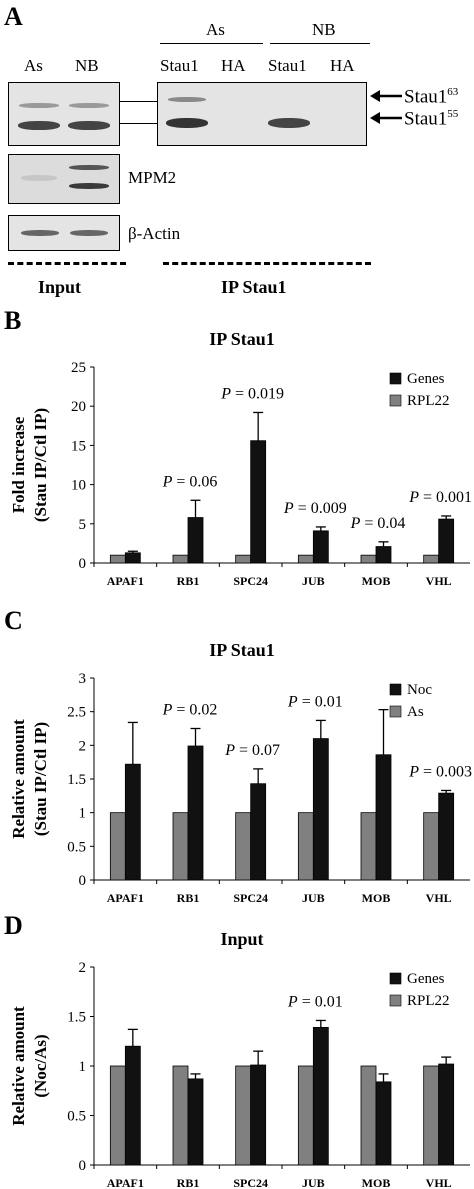 The height and width of the screenshot is (1189, 474). What do you see at coordinates (40, 779) in the screenshot?
I see `chart-c-ylabel-line2: (Stau IP/Ctl IP)` at bounding box center [40, 779].